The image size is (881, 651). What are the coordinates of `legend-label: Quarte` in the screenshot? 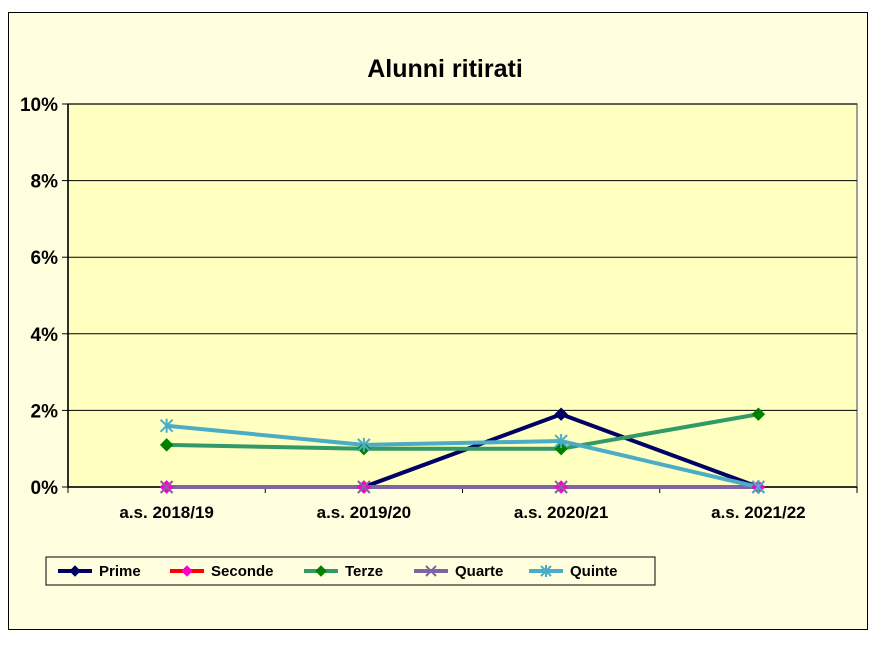 It's located at (479, 571).